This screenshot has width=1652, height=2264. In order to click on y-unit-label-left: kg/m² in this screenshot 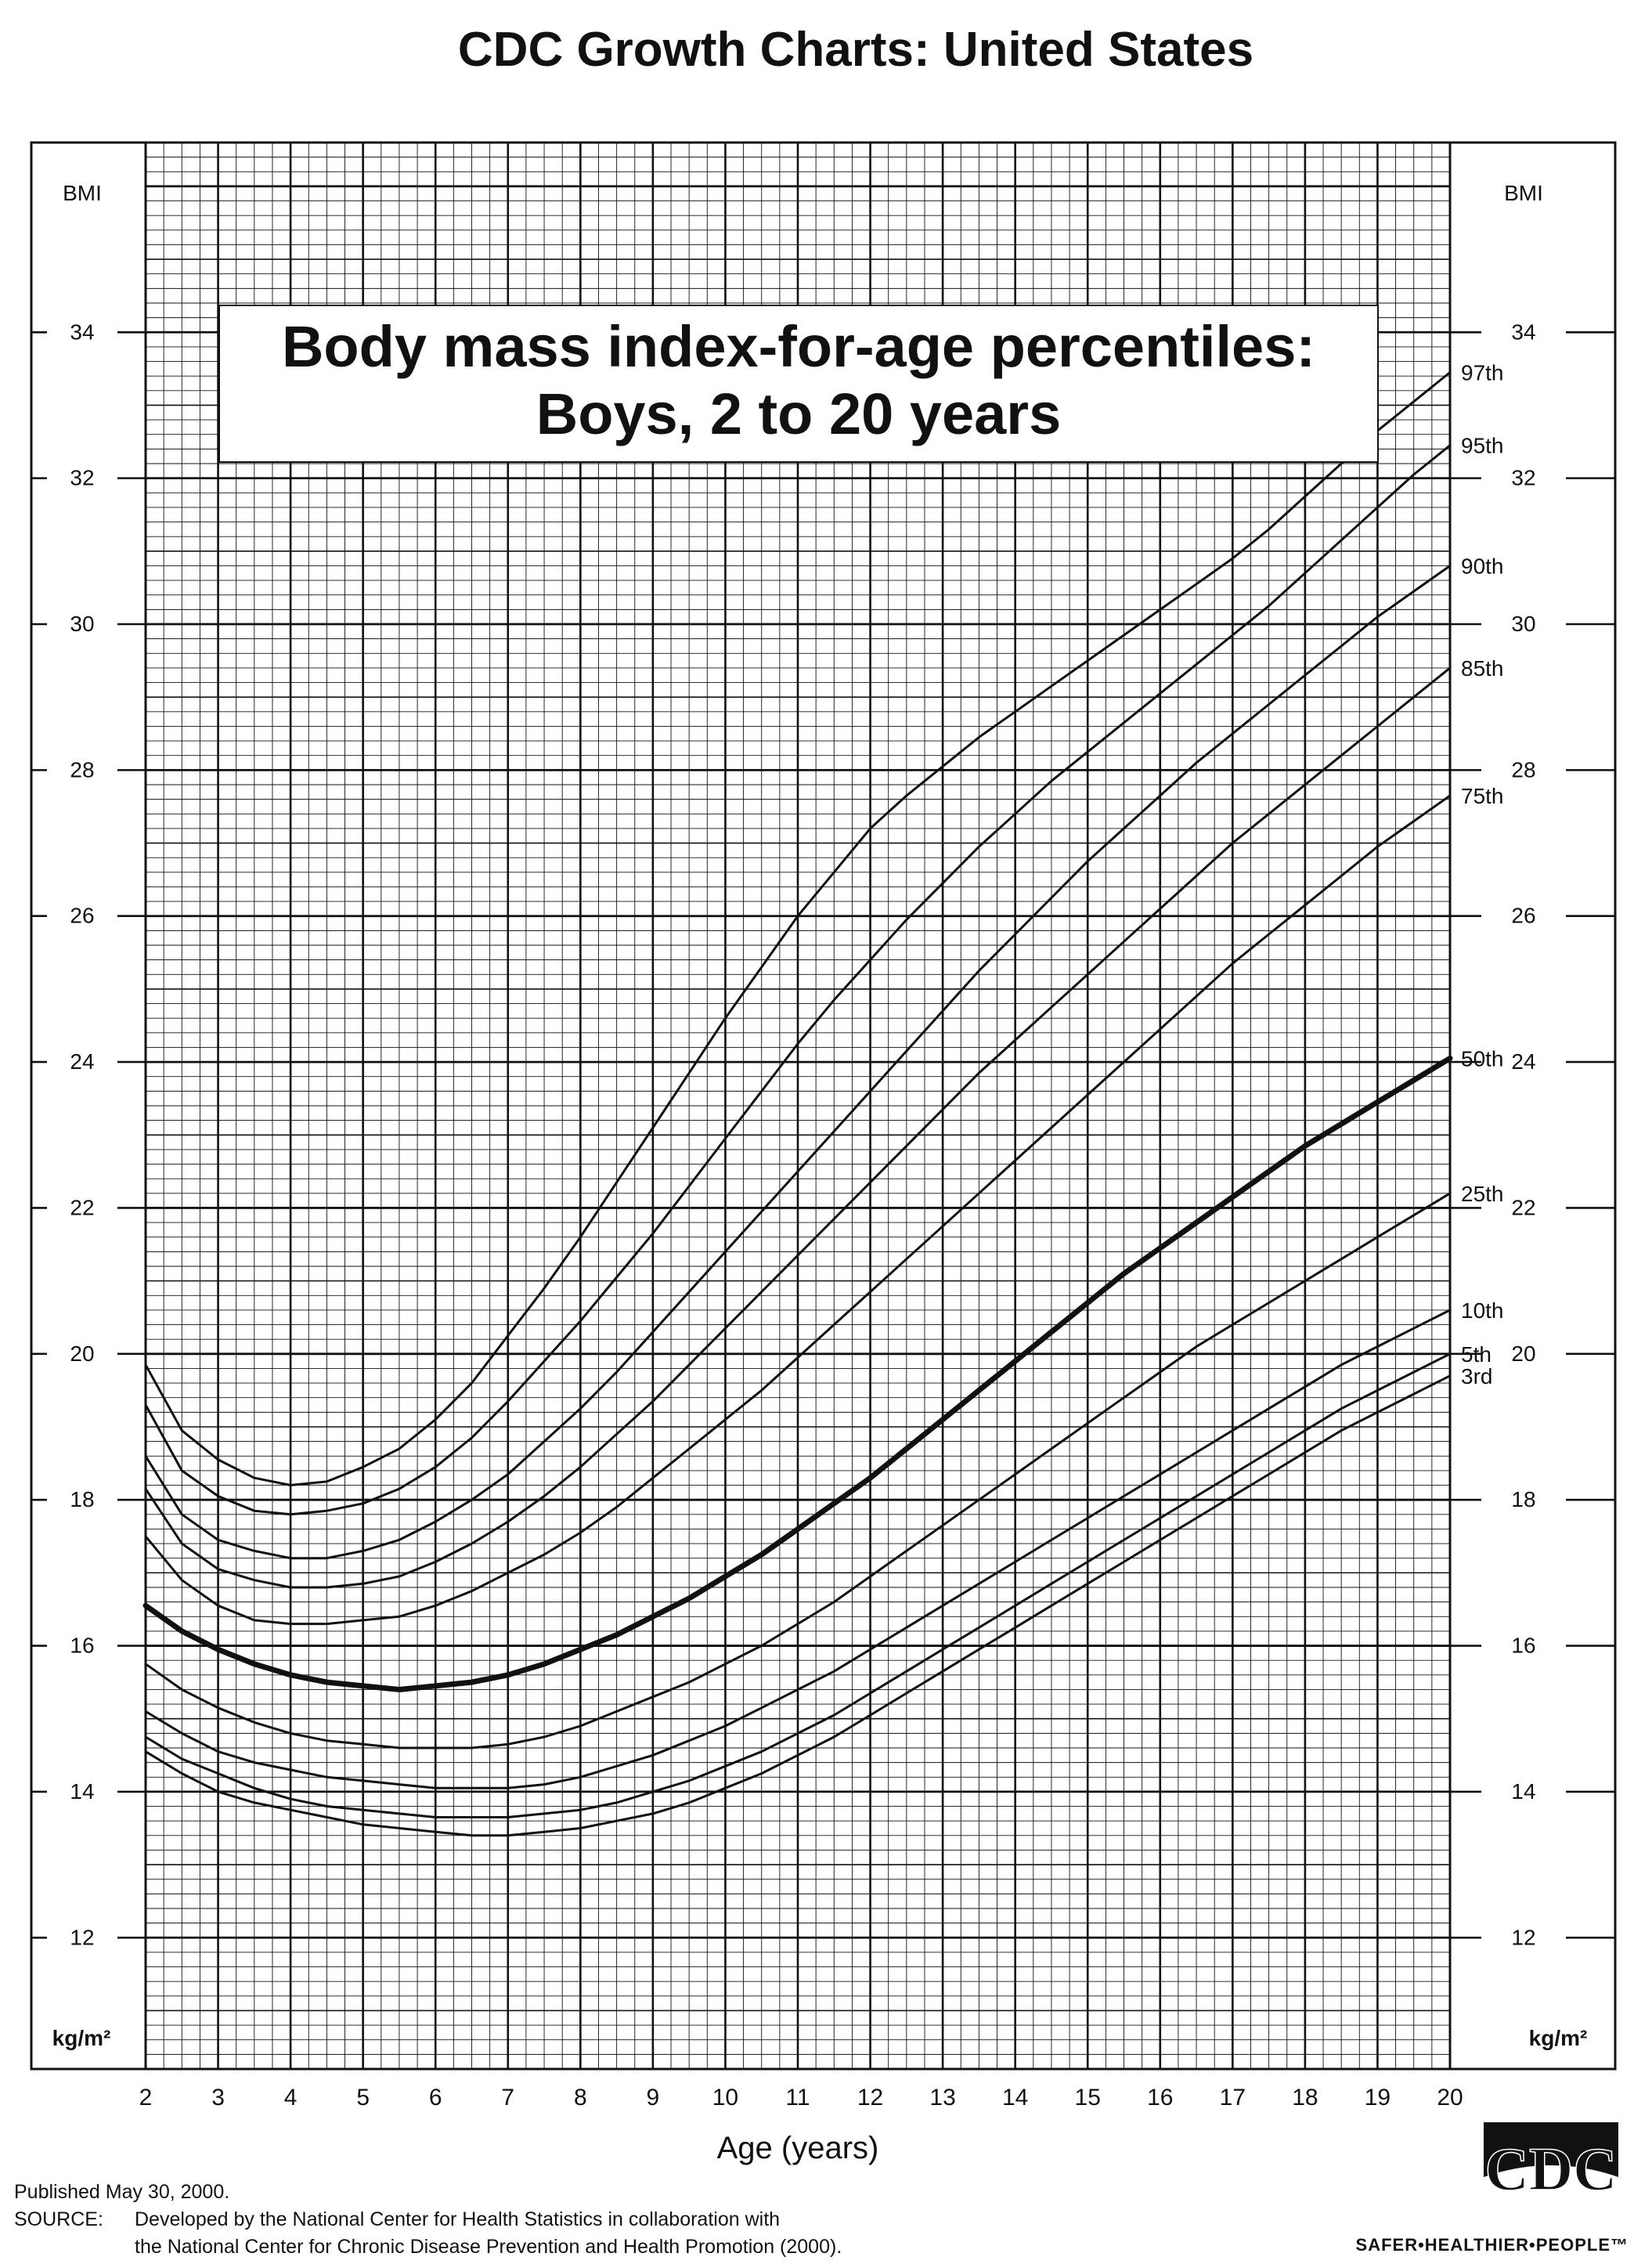, I will do `click(81, 2038)`.